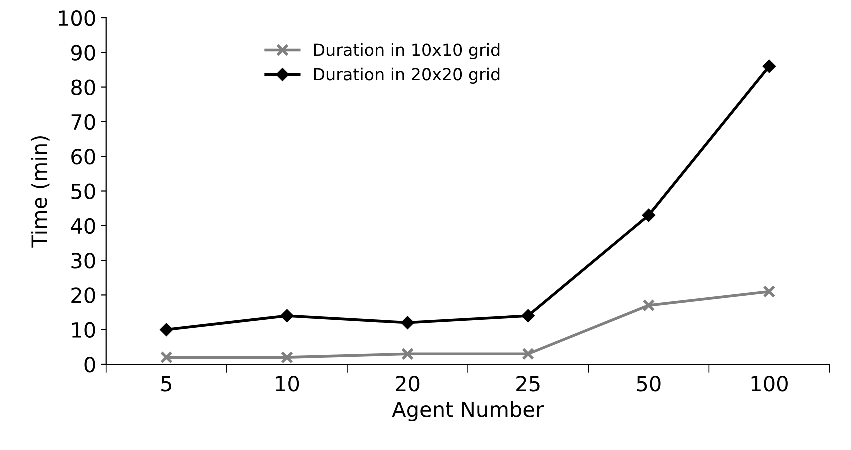  Describe the element at coordinates (77, 18) in the screenshot. I see `y-tick-label: 100` at that location.